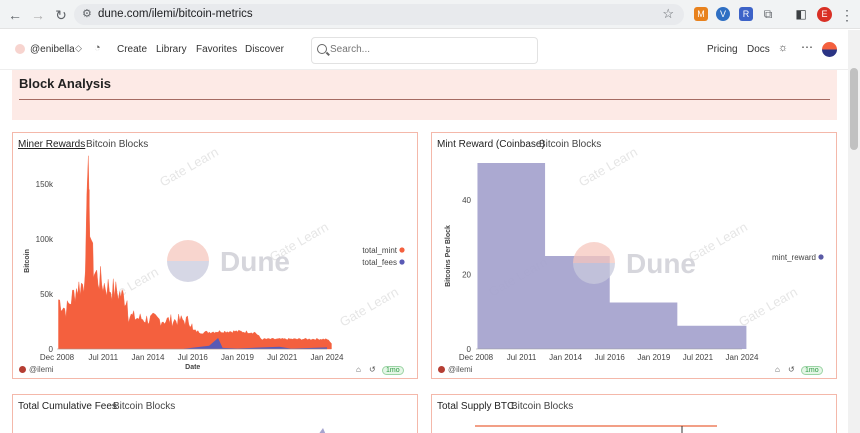 This screenshot has height=433, width=860. Describe the element at coordinates (379, 14) in the screenshot. I see `address-bar: ⚙ dune.com/ilemi/bitcoin-metrics ☆` at that location.